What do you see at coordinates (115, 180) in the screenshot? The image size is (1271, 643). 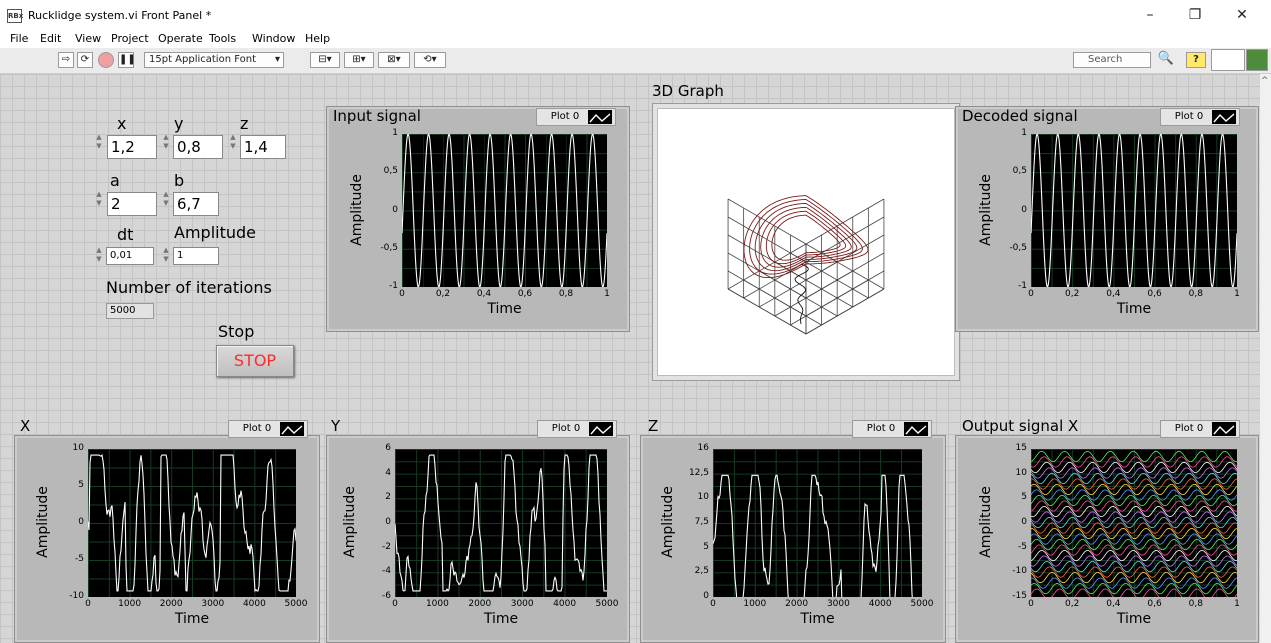 I see `a-label: a` at bounding box center [115, 180].